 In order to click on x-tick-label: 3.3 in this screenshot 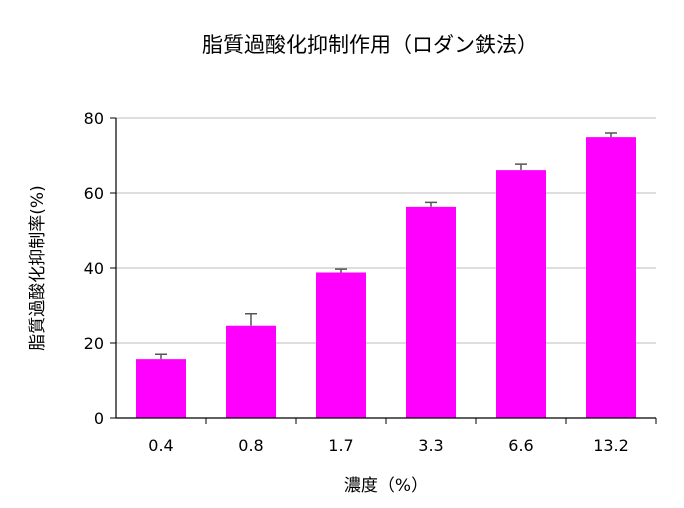, I will do `click(430, 445)`.